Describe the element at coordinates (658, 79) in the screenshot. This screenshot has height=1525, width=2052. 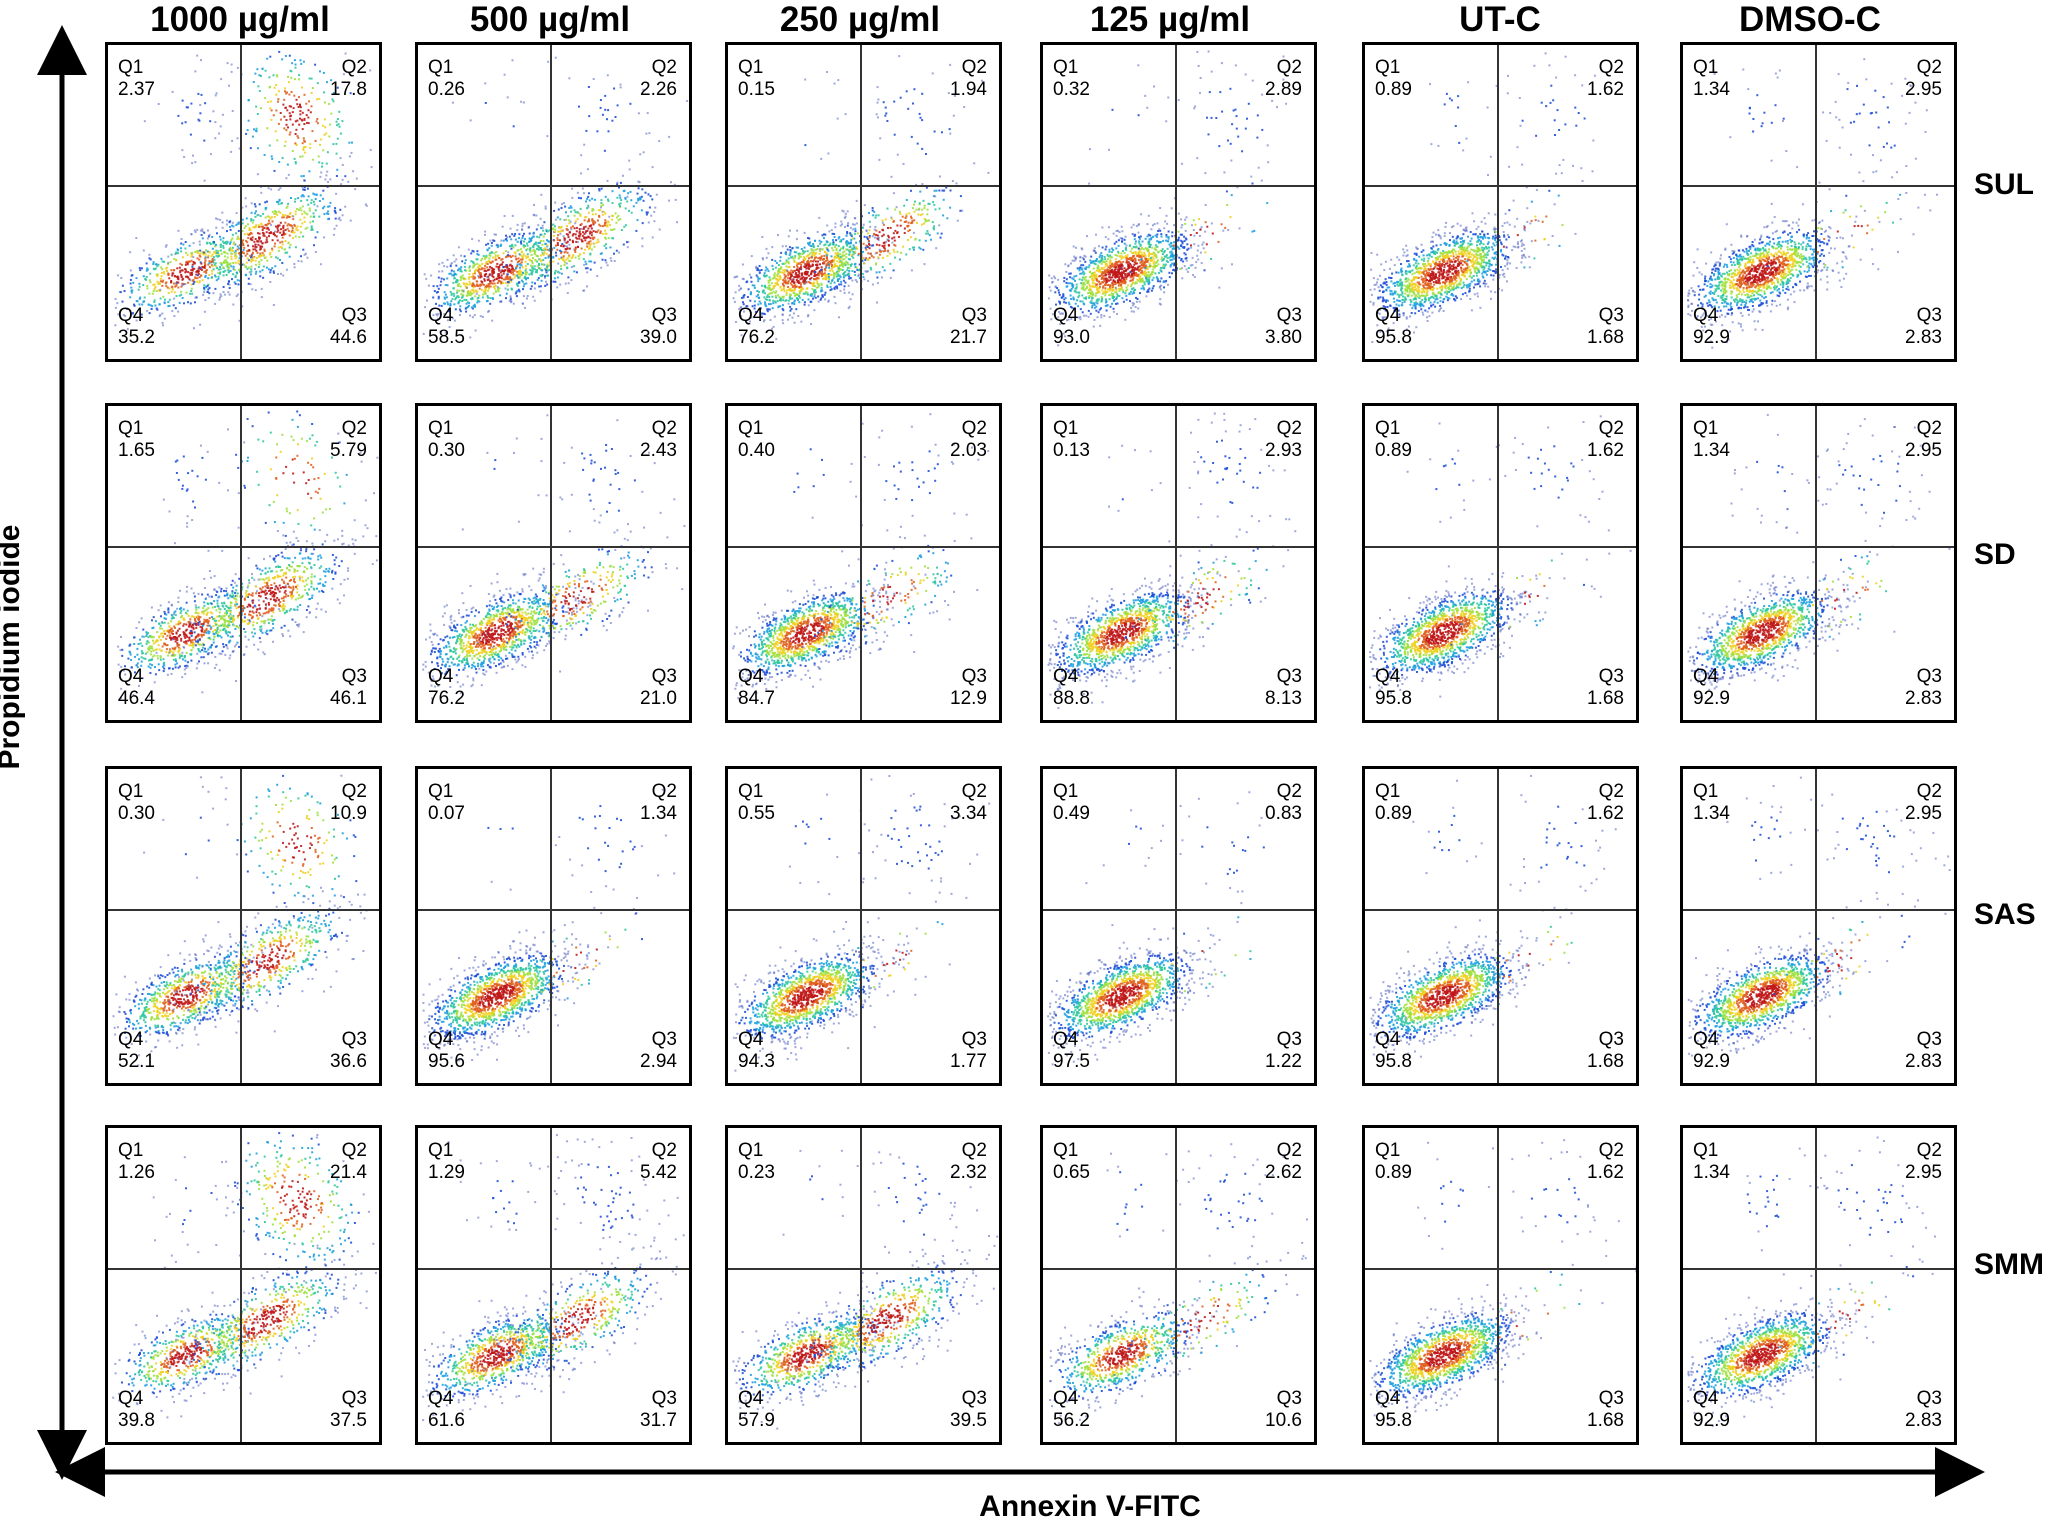
I see `quadrant-label-q2: Q2 2.26` at that location.